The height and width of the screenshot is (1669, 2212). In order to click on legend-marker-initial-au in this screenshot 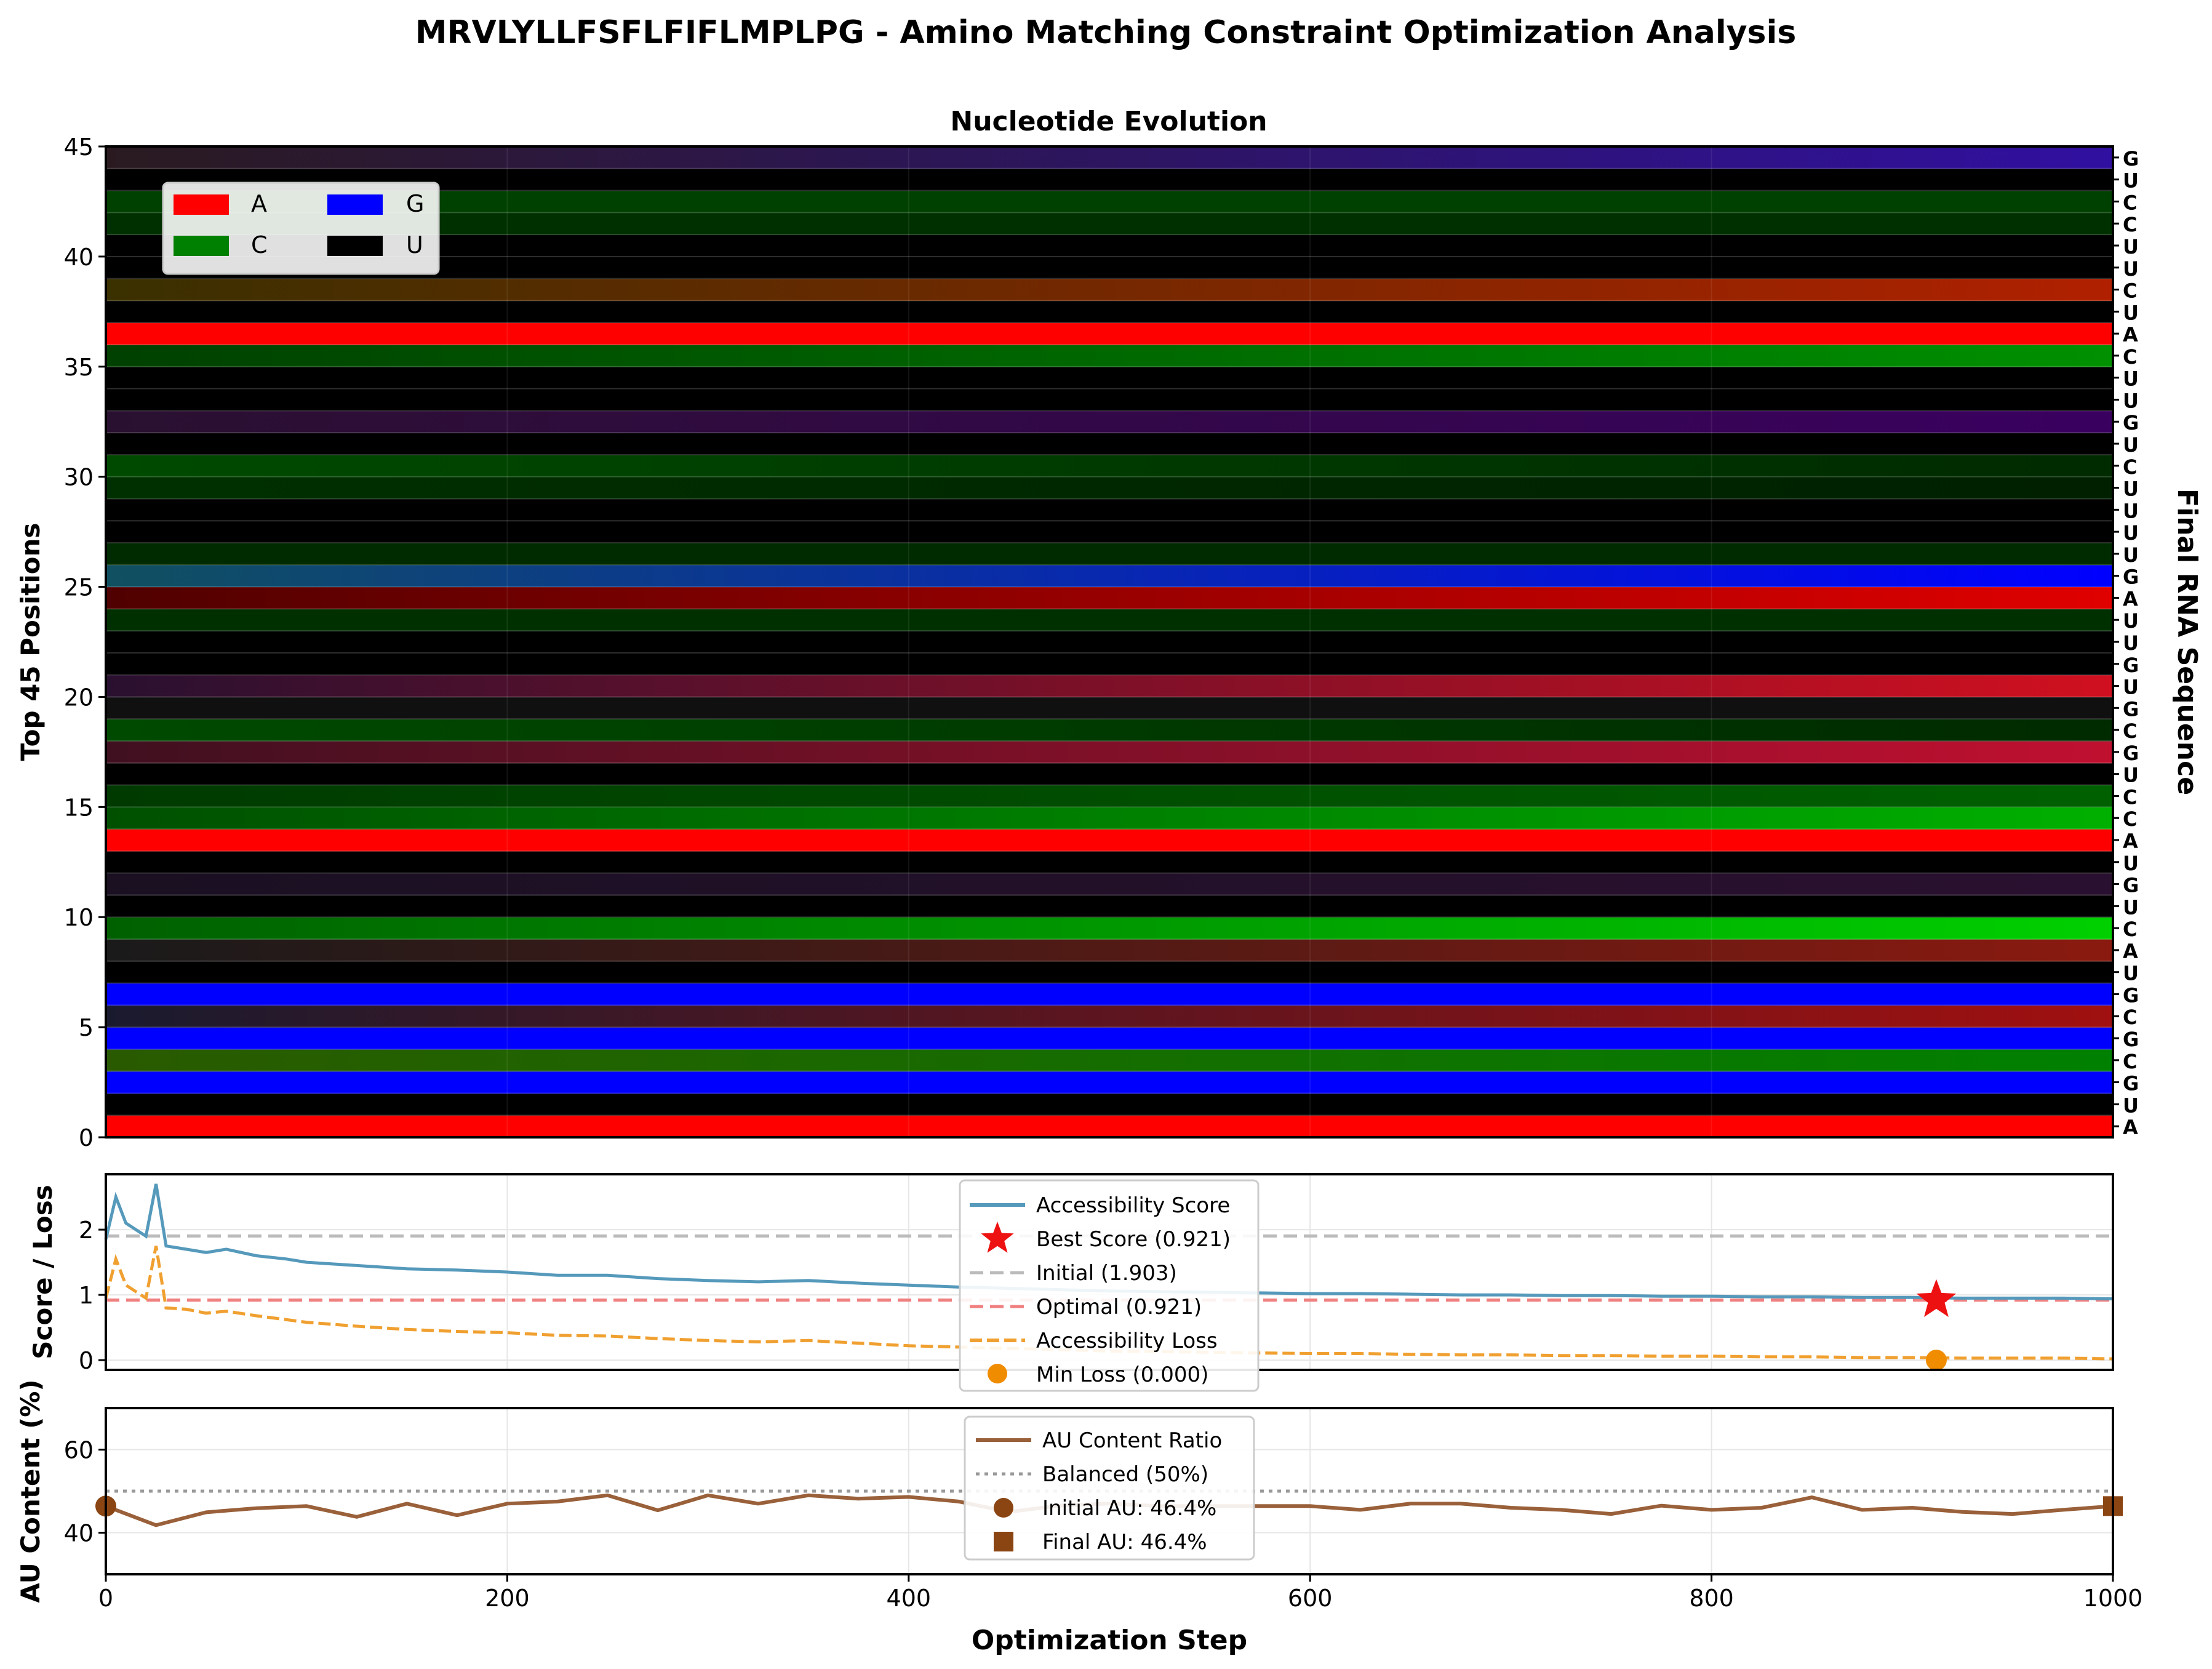, I will do `click(1003, 1508)`.